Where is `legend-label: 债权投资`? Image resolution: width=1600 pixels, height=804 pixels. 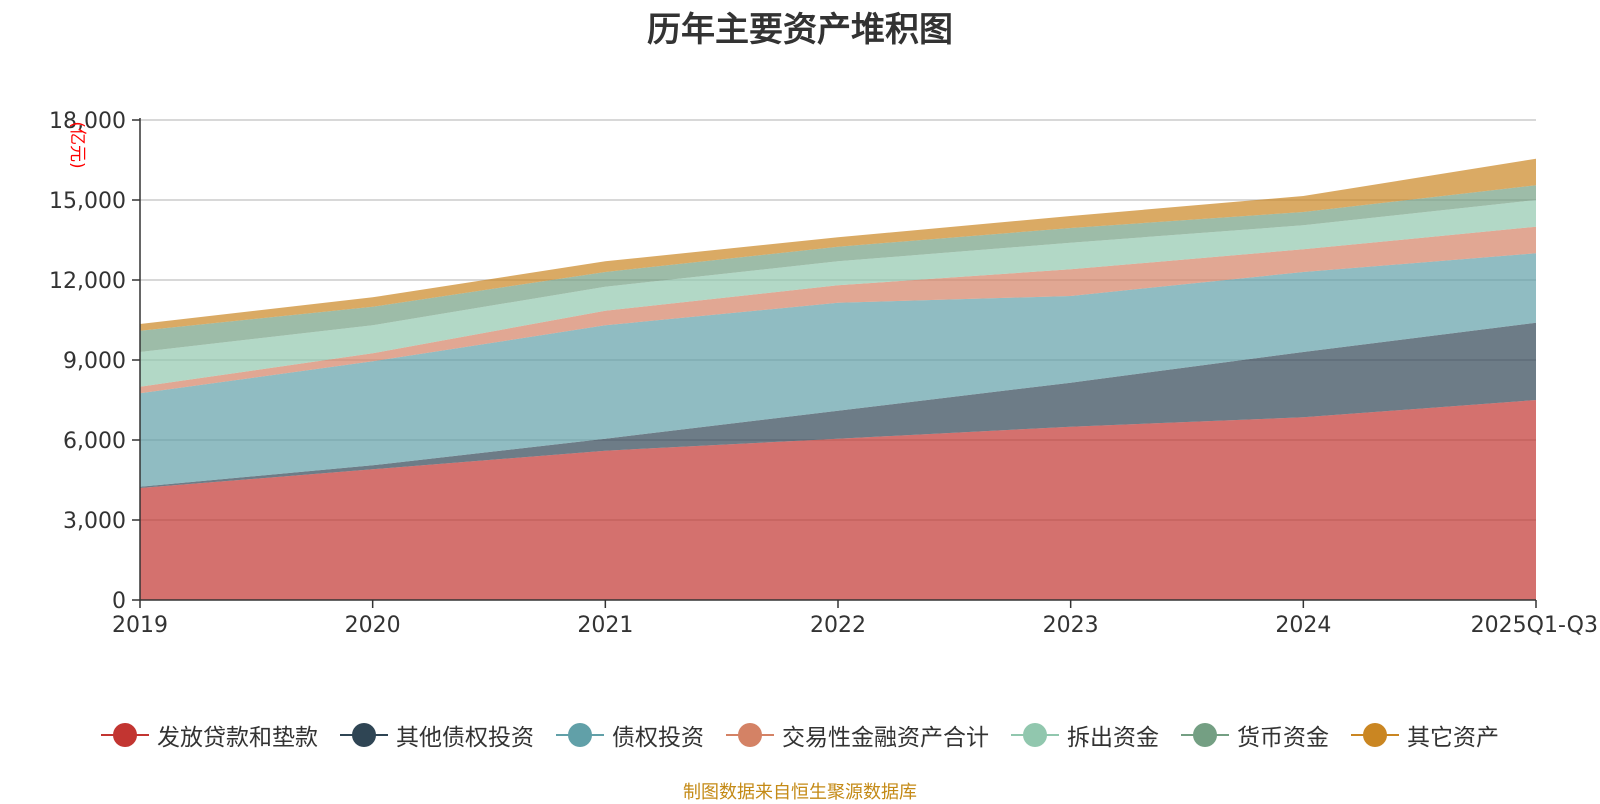 legend-label: 债权投资 is located at coordinates (658, 738).